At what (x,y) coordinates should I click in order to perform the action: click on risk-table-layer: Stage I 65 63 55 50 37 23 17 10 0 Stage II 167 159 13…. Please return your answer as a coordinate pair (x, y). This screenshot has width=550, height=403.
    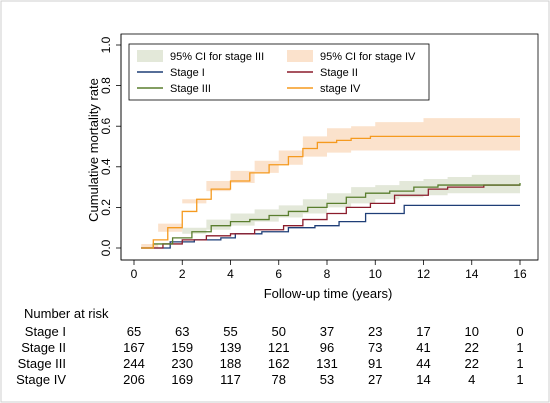
    Looking at the image, I should click on (269, 355).